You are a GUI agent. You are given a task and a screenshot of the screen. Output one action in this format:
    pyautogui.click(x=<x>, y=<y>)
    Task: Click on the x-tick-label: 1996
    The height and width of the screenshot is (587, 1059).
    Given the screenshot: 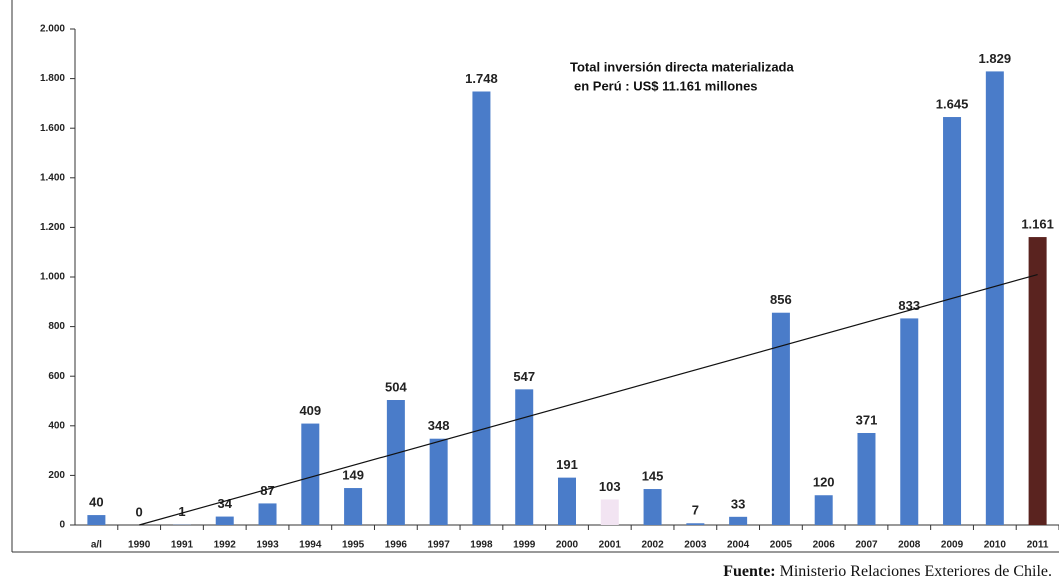 What is the action you would take?
    pyautogui.click(x=396, y=545)
    